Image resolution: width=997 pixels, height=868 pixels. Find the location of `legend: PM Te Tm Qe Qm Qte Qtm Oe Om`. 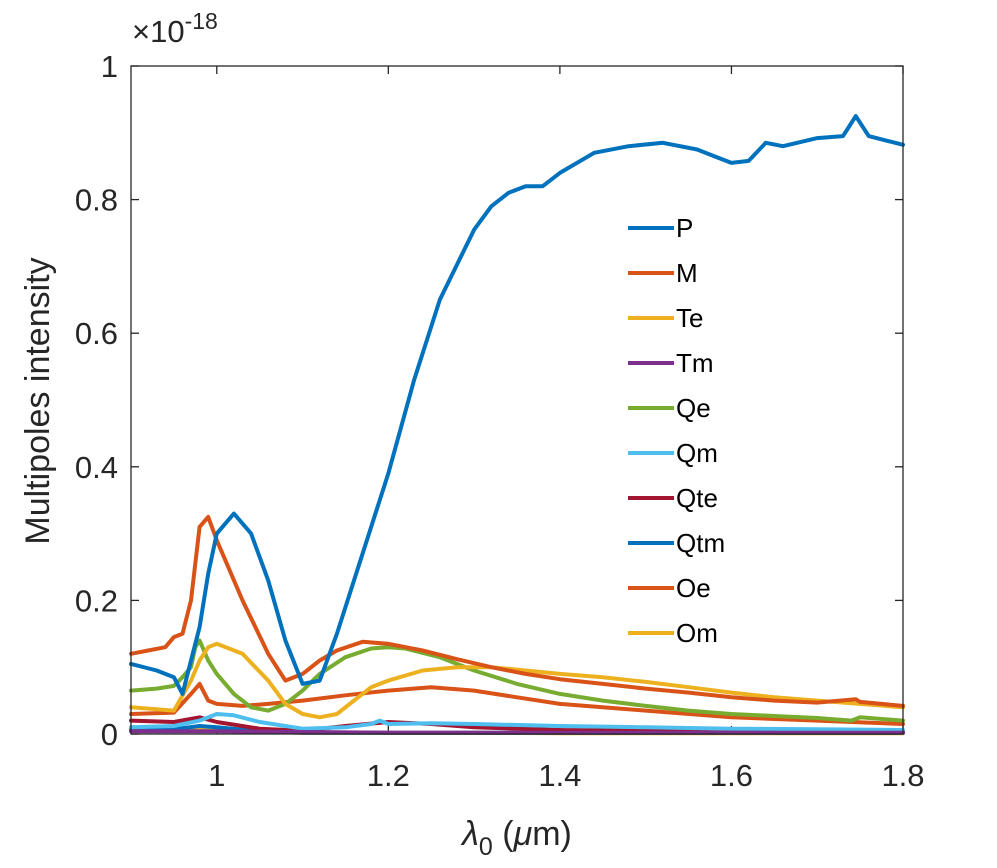

legend: PM Te Tm Qe Qm Qte Qtm Oe Om is located at coordinates (676, 430).